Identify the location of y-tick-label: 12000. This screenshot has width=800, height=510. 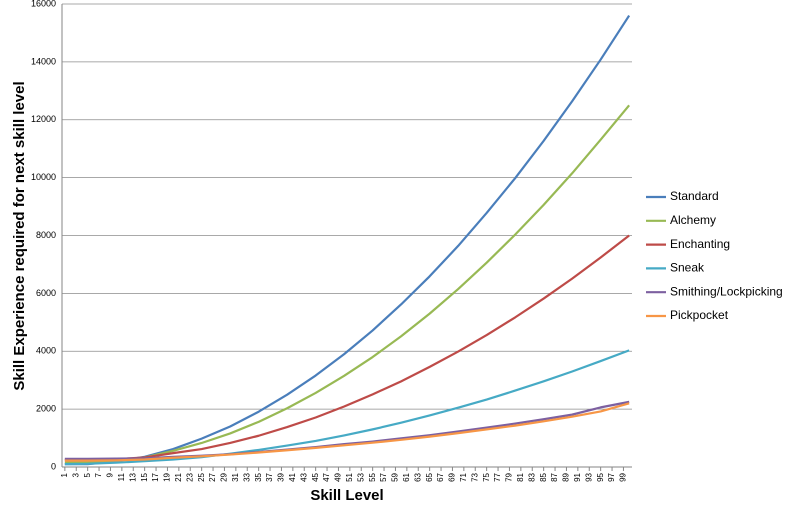
(43, 119).